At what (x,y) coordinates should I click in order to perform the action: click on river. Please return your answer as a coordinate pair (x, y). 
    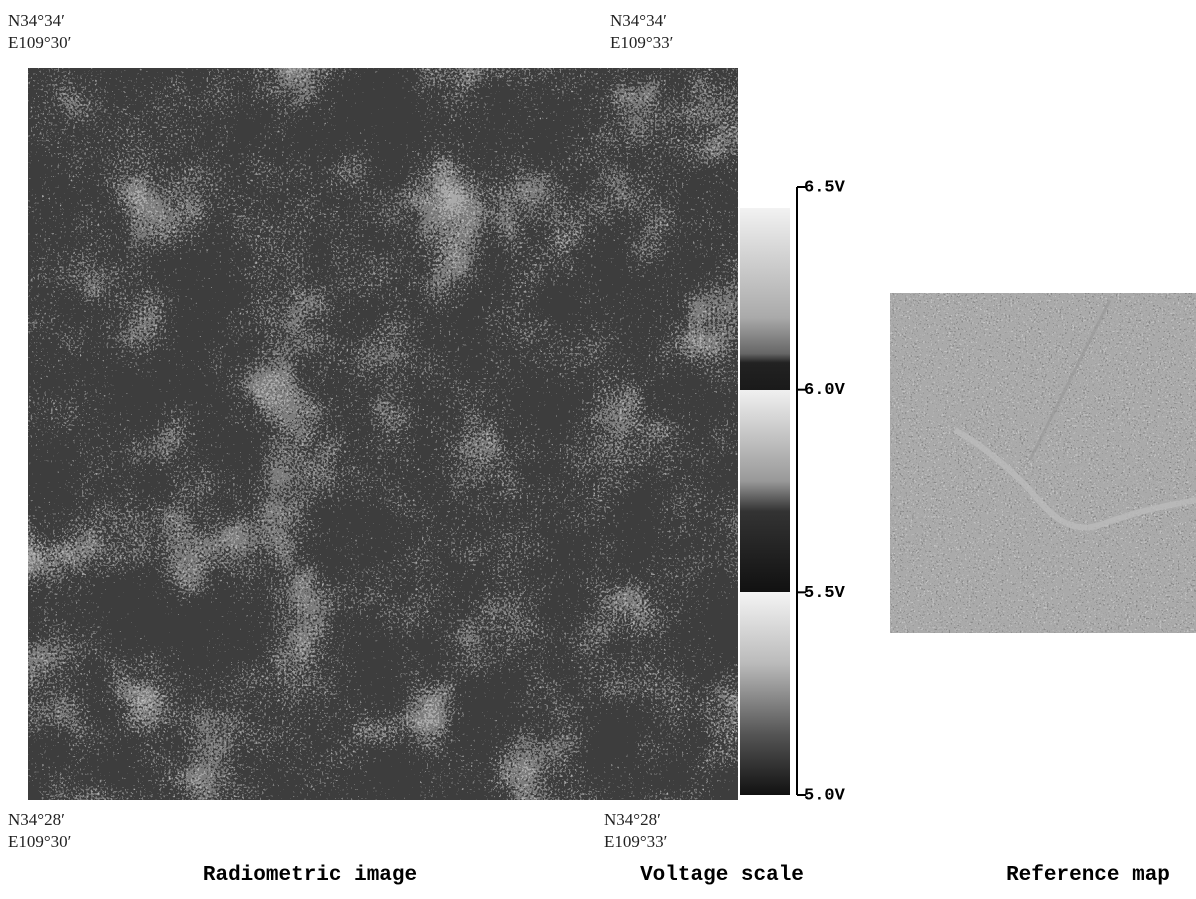
    Looking at the image, I should click on (1074, 479).